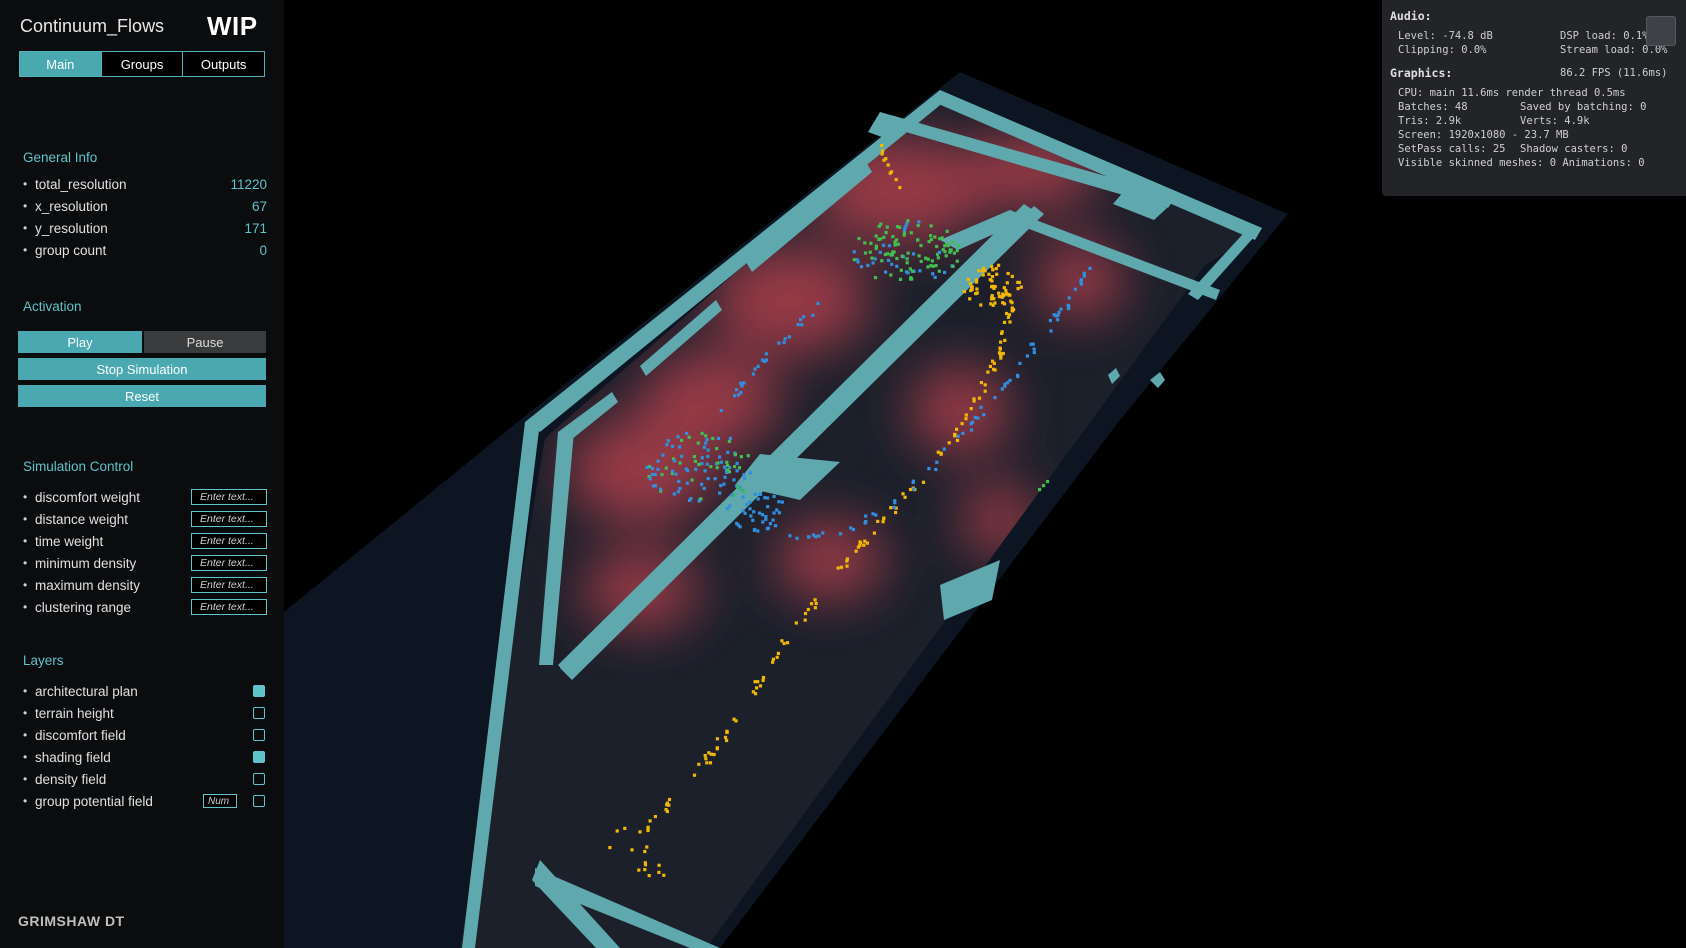  Describe the element at coordinates (1521, 163) in the screenshot. I see `graphics-skinned-meshes: Visible skinned meshes: 0 Animations: 0` at that location.